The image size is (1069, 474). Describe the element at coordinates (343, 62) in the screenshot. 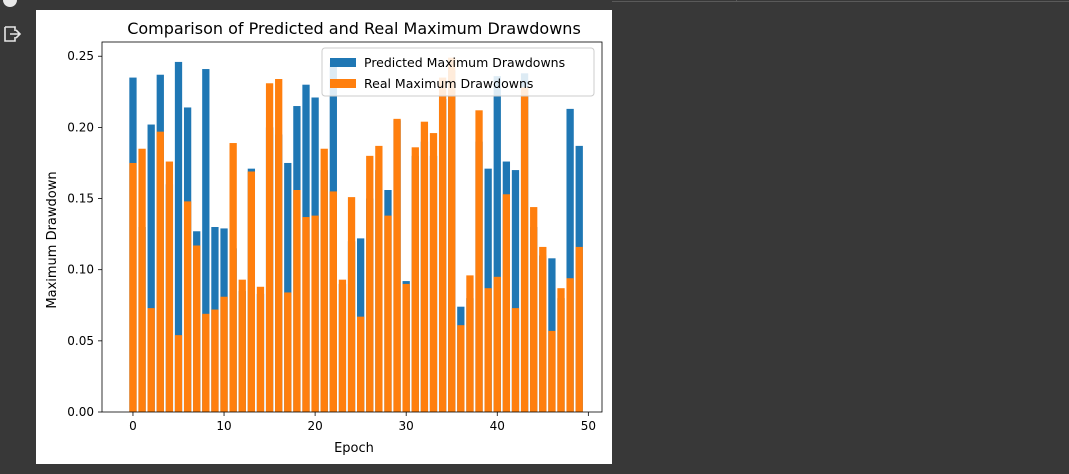

I see `legend-swatch-predicted` at that location.